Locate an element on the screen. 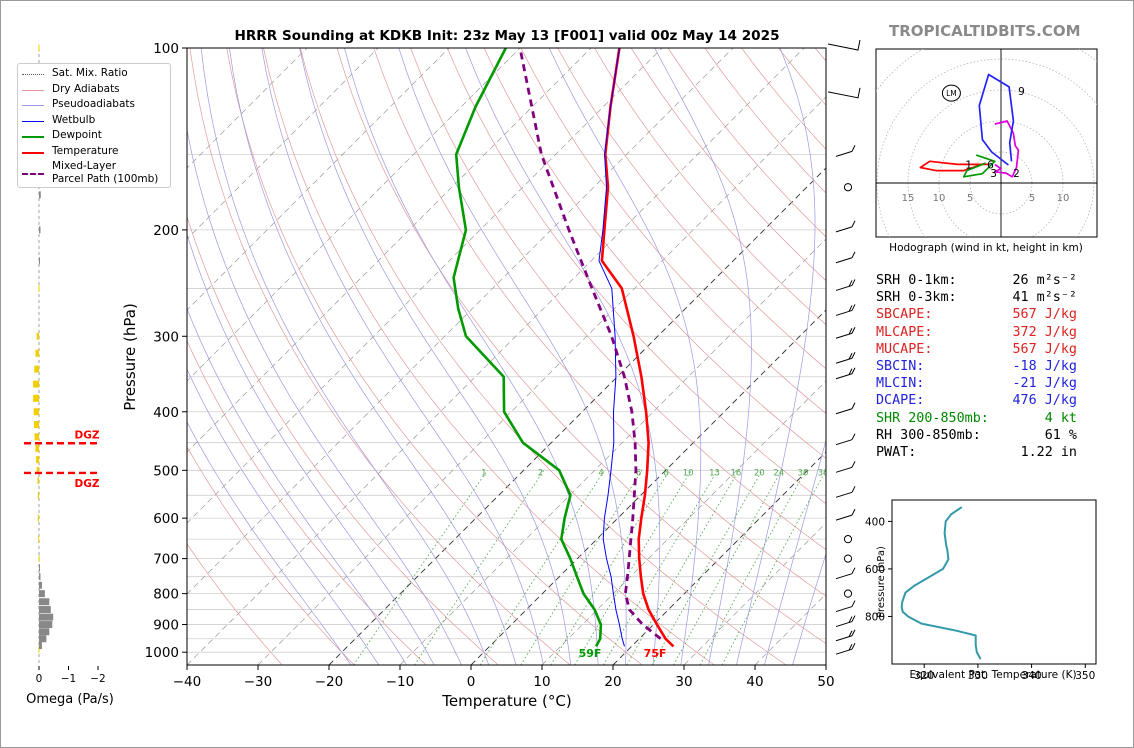  hodograph-height-label: 3 is located at coordinates (993, 174).